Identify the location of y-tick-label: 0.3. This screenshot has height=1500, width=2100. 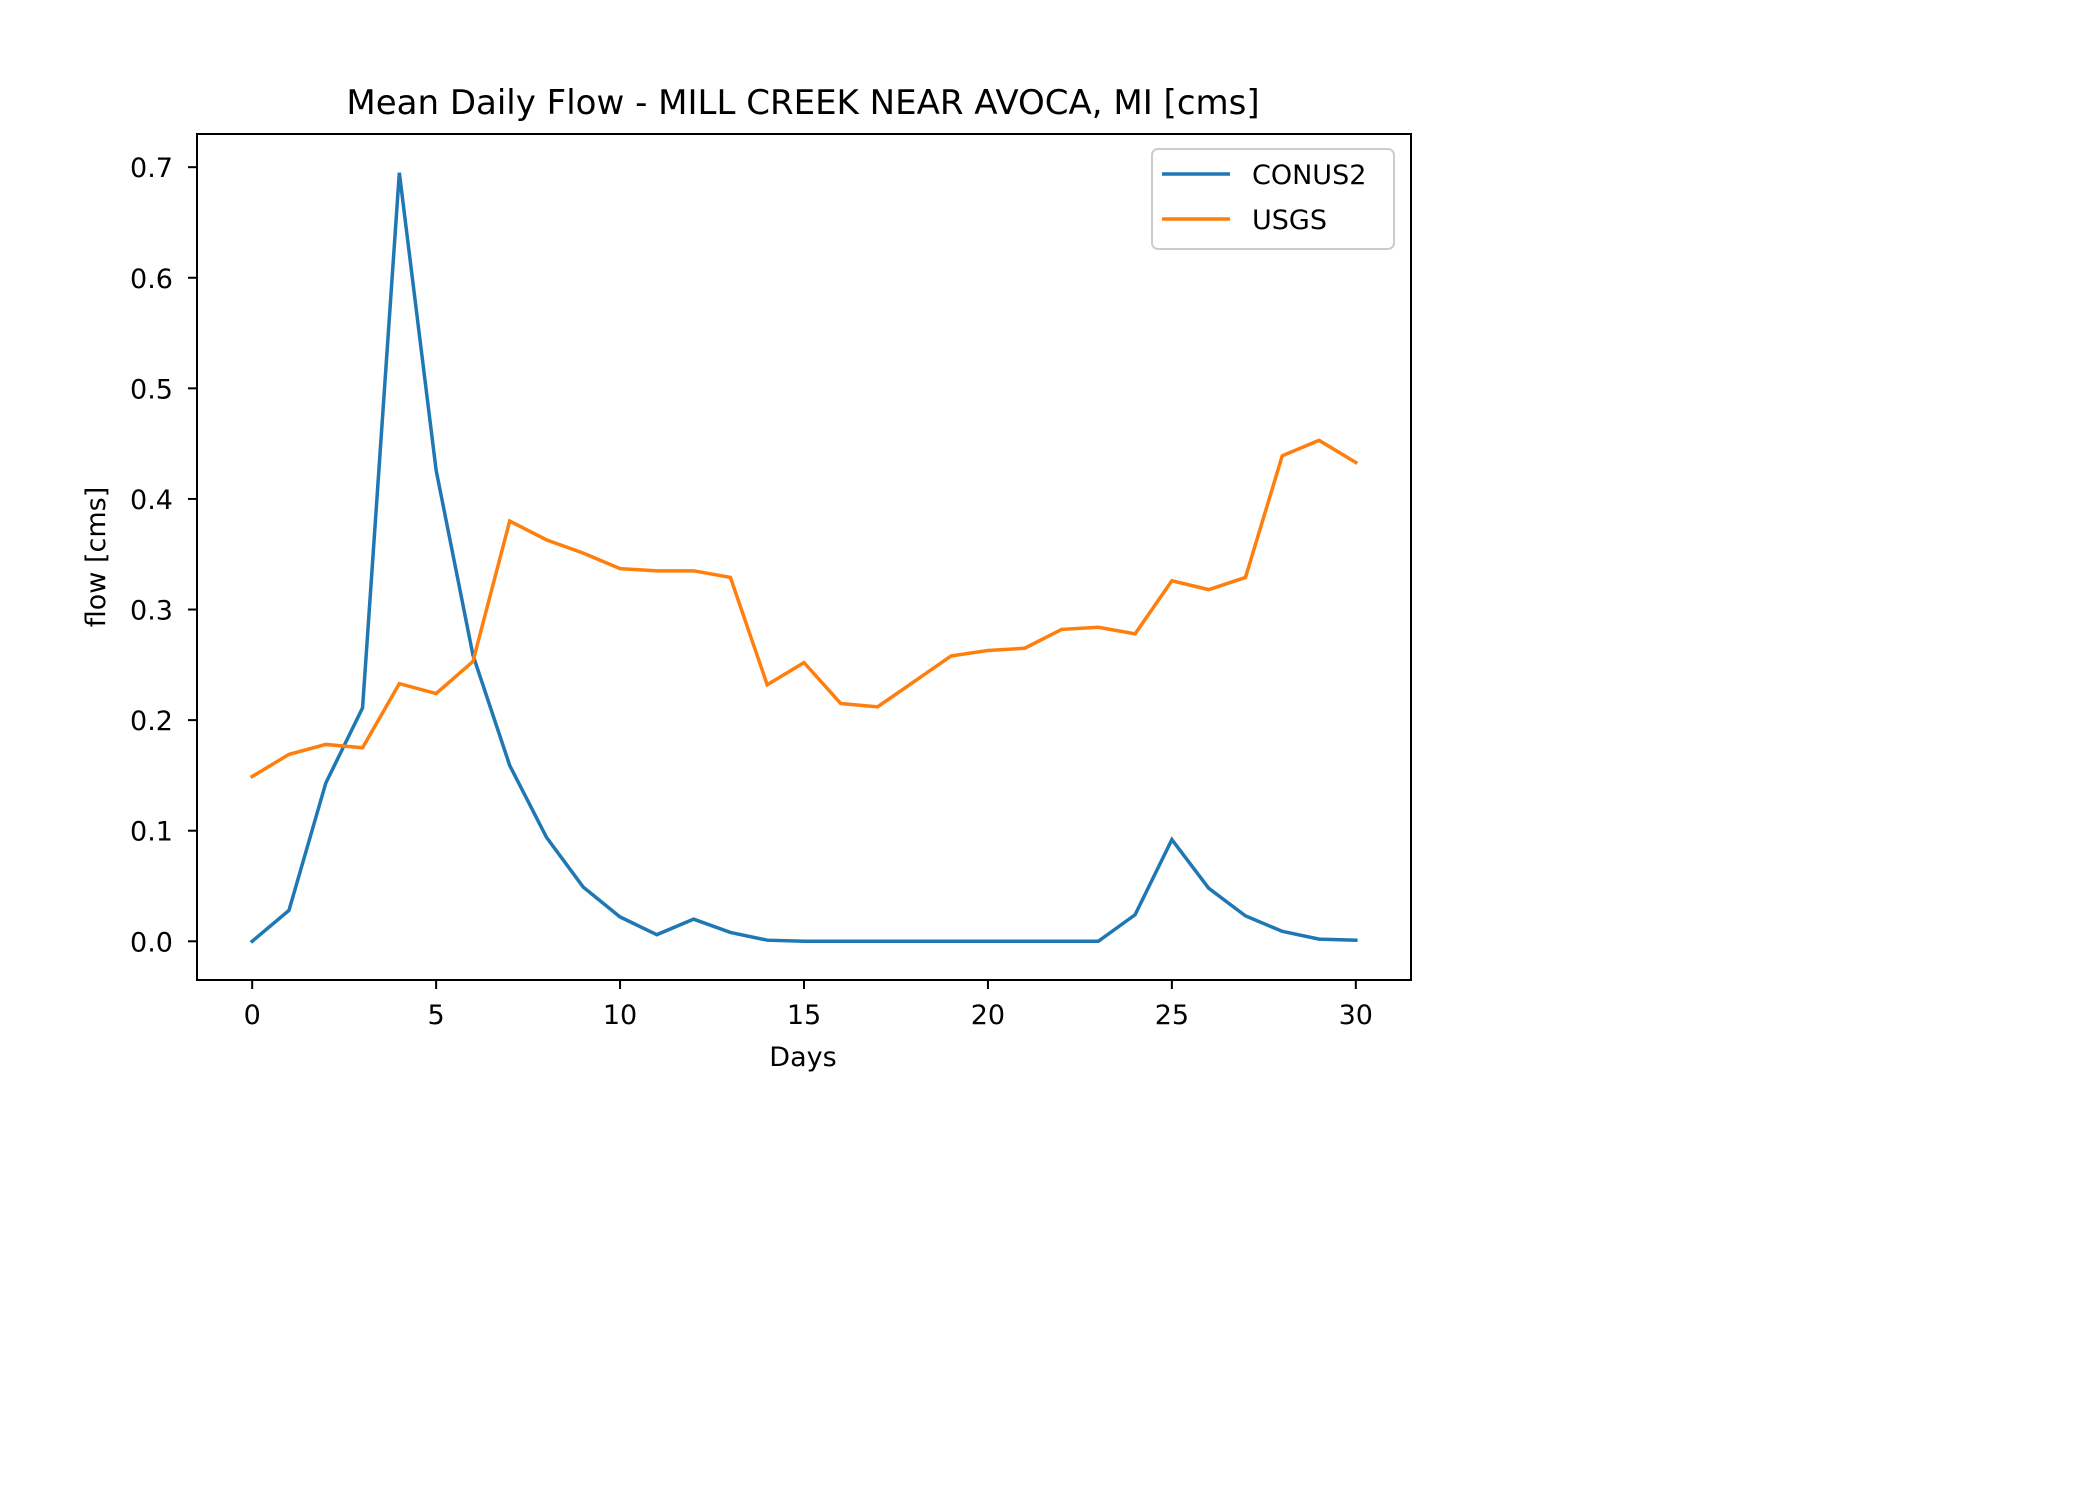
(151, 611).